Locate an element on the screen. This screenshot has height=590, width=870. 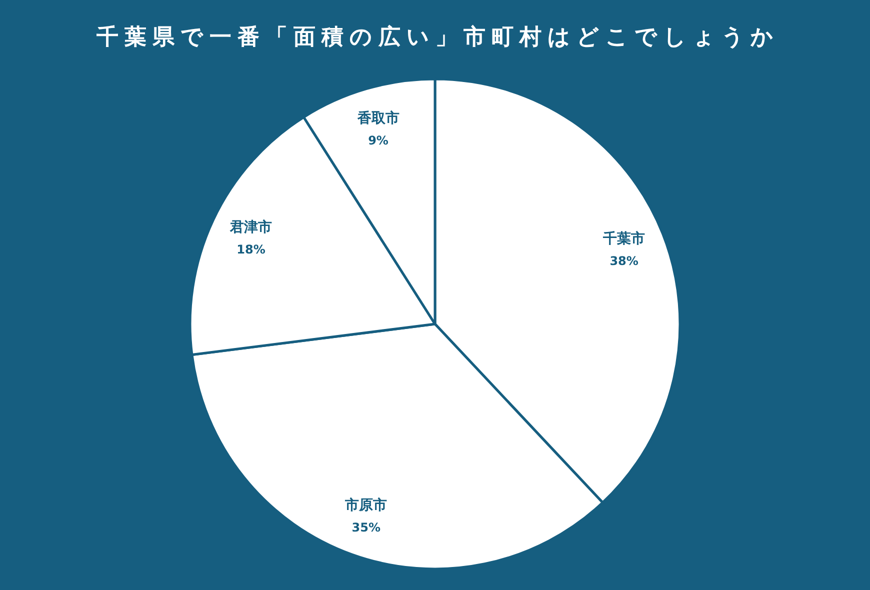
title: 千葉県で一番「面積の広い」市町村はどこでしょうか is located at coordinates (438, 37).